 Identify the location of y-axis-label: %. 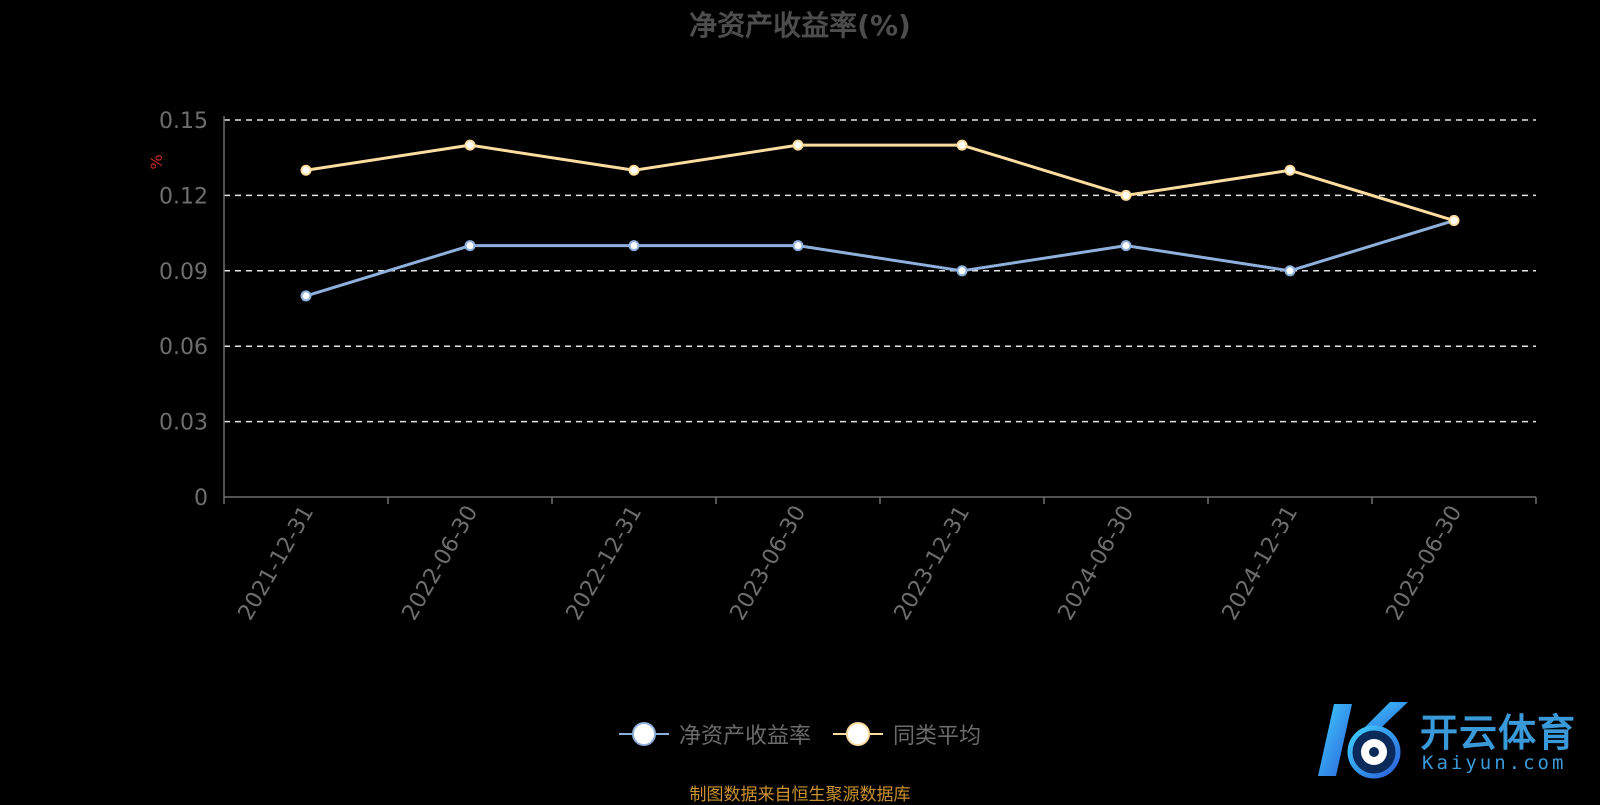
(156, 161).